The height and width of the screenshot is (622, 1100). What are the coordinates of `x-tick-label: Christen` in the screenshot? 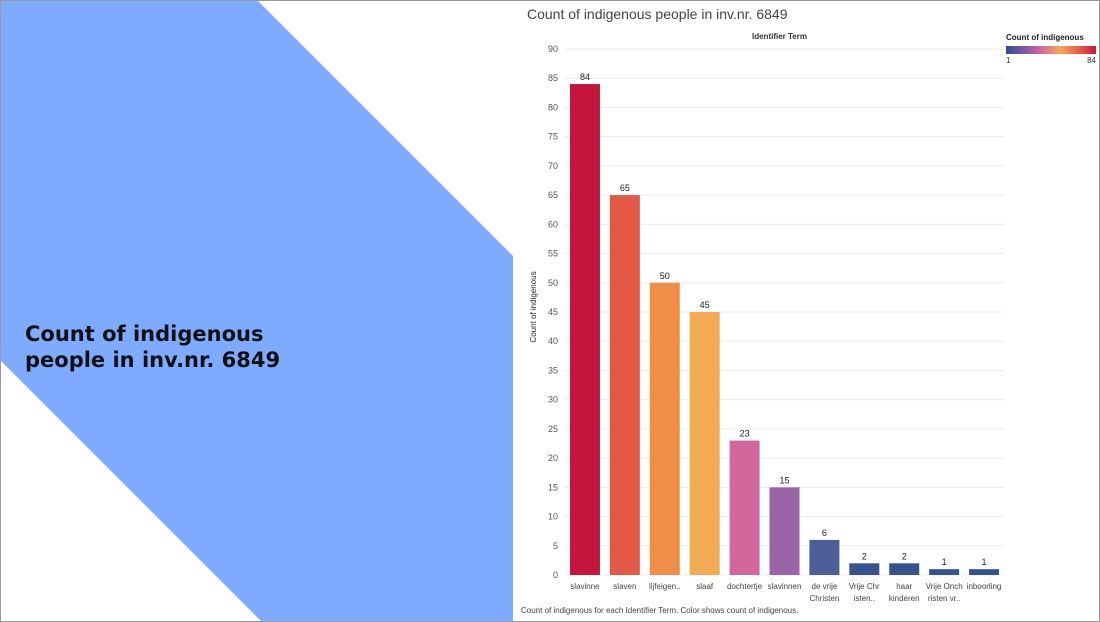 It's located at (825, 598).